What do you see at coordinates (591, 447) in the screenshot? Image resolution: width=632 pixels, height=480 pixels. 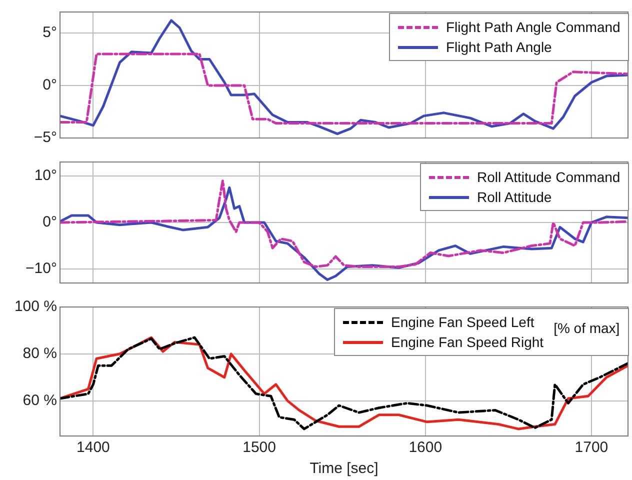 I see `x-tick-label: 1700` at bounding box center [591, 447].